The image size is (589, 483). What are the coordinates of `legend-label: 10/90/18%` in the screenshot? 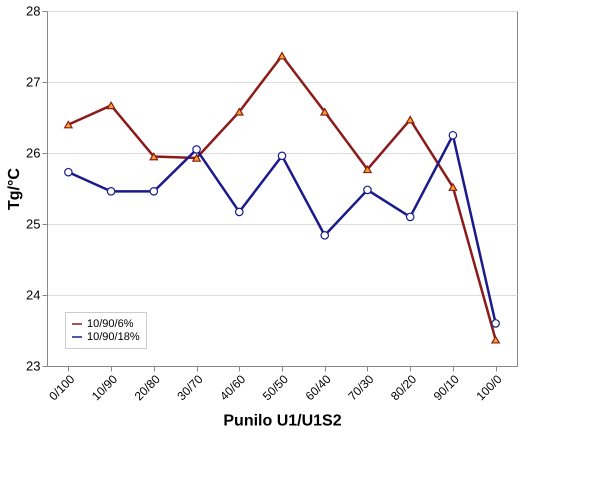 It's located at (113, 337).